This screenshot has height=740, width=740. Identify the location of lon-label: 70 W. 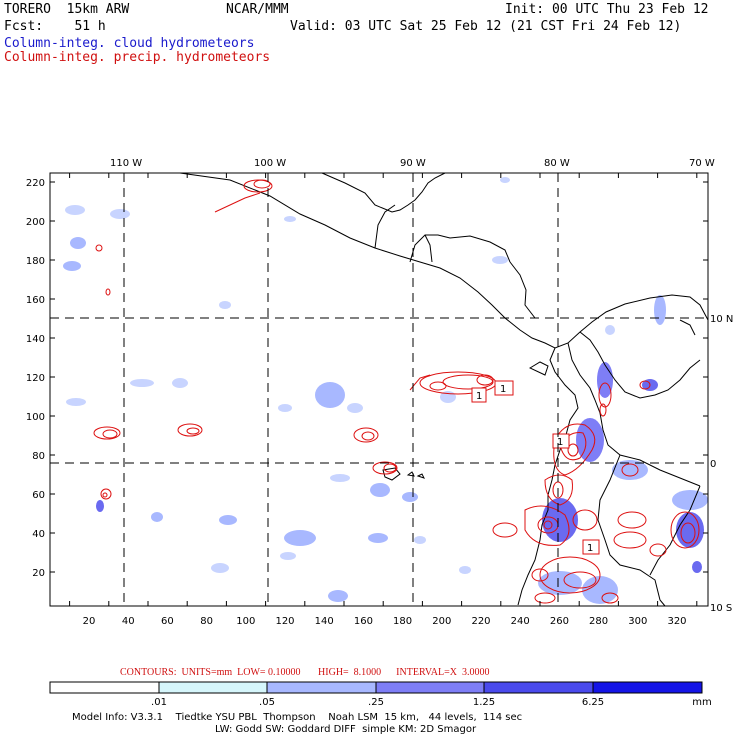
(702, 163).